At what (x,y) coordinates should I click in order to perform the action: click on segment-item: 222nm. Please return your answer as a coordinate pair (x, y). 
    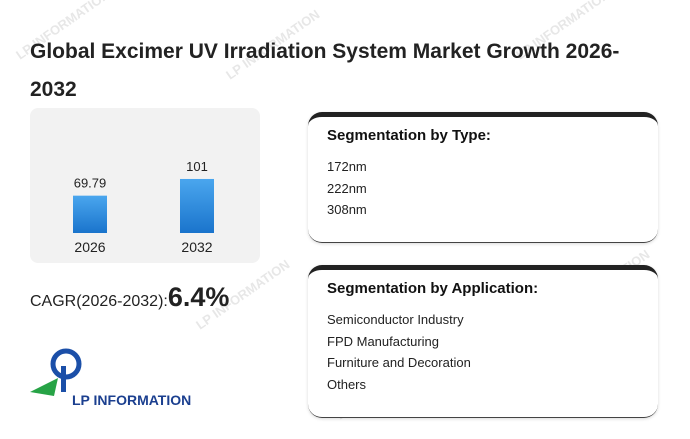
    Looking at the image, I should click on (347, 188).